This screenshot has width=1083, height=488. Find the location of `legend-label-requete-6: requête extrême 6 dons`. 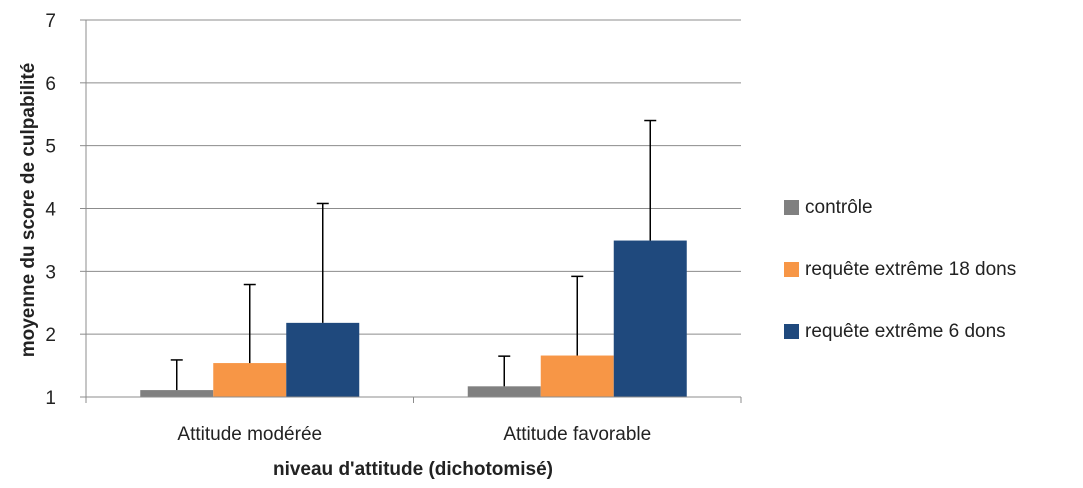

legend-label-requete-6: requête extrême 6 dons is located at coordinates (905, 331).